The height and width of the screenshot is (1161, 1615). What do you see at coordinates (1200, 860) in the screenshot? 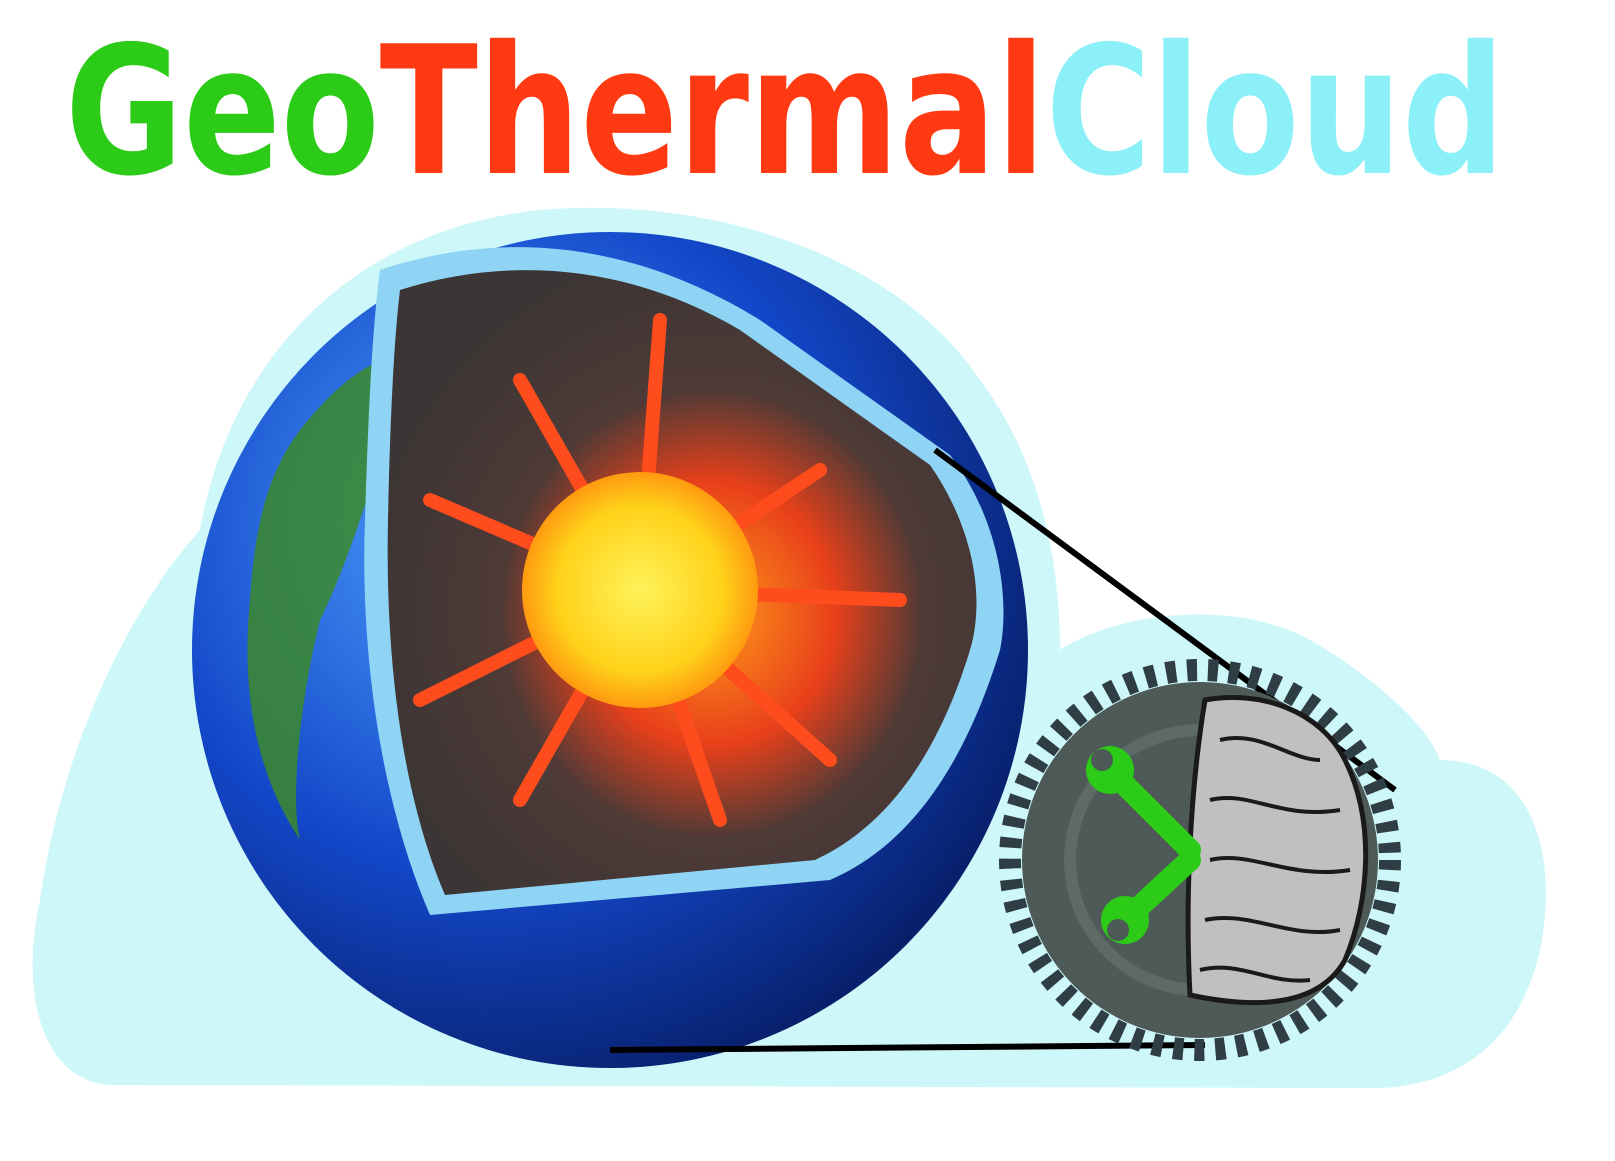
I see `gear` at bounding box center [1200, 860].